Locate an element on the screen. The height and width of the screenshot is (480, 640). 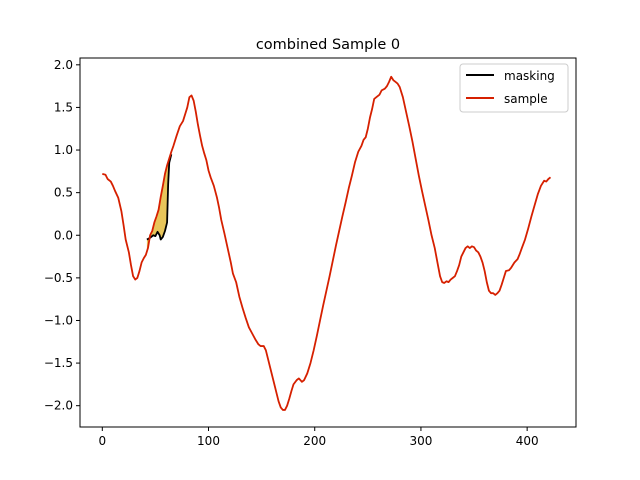
x-tick-label: 0 is located at coordinates (102, 441).